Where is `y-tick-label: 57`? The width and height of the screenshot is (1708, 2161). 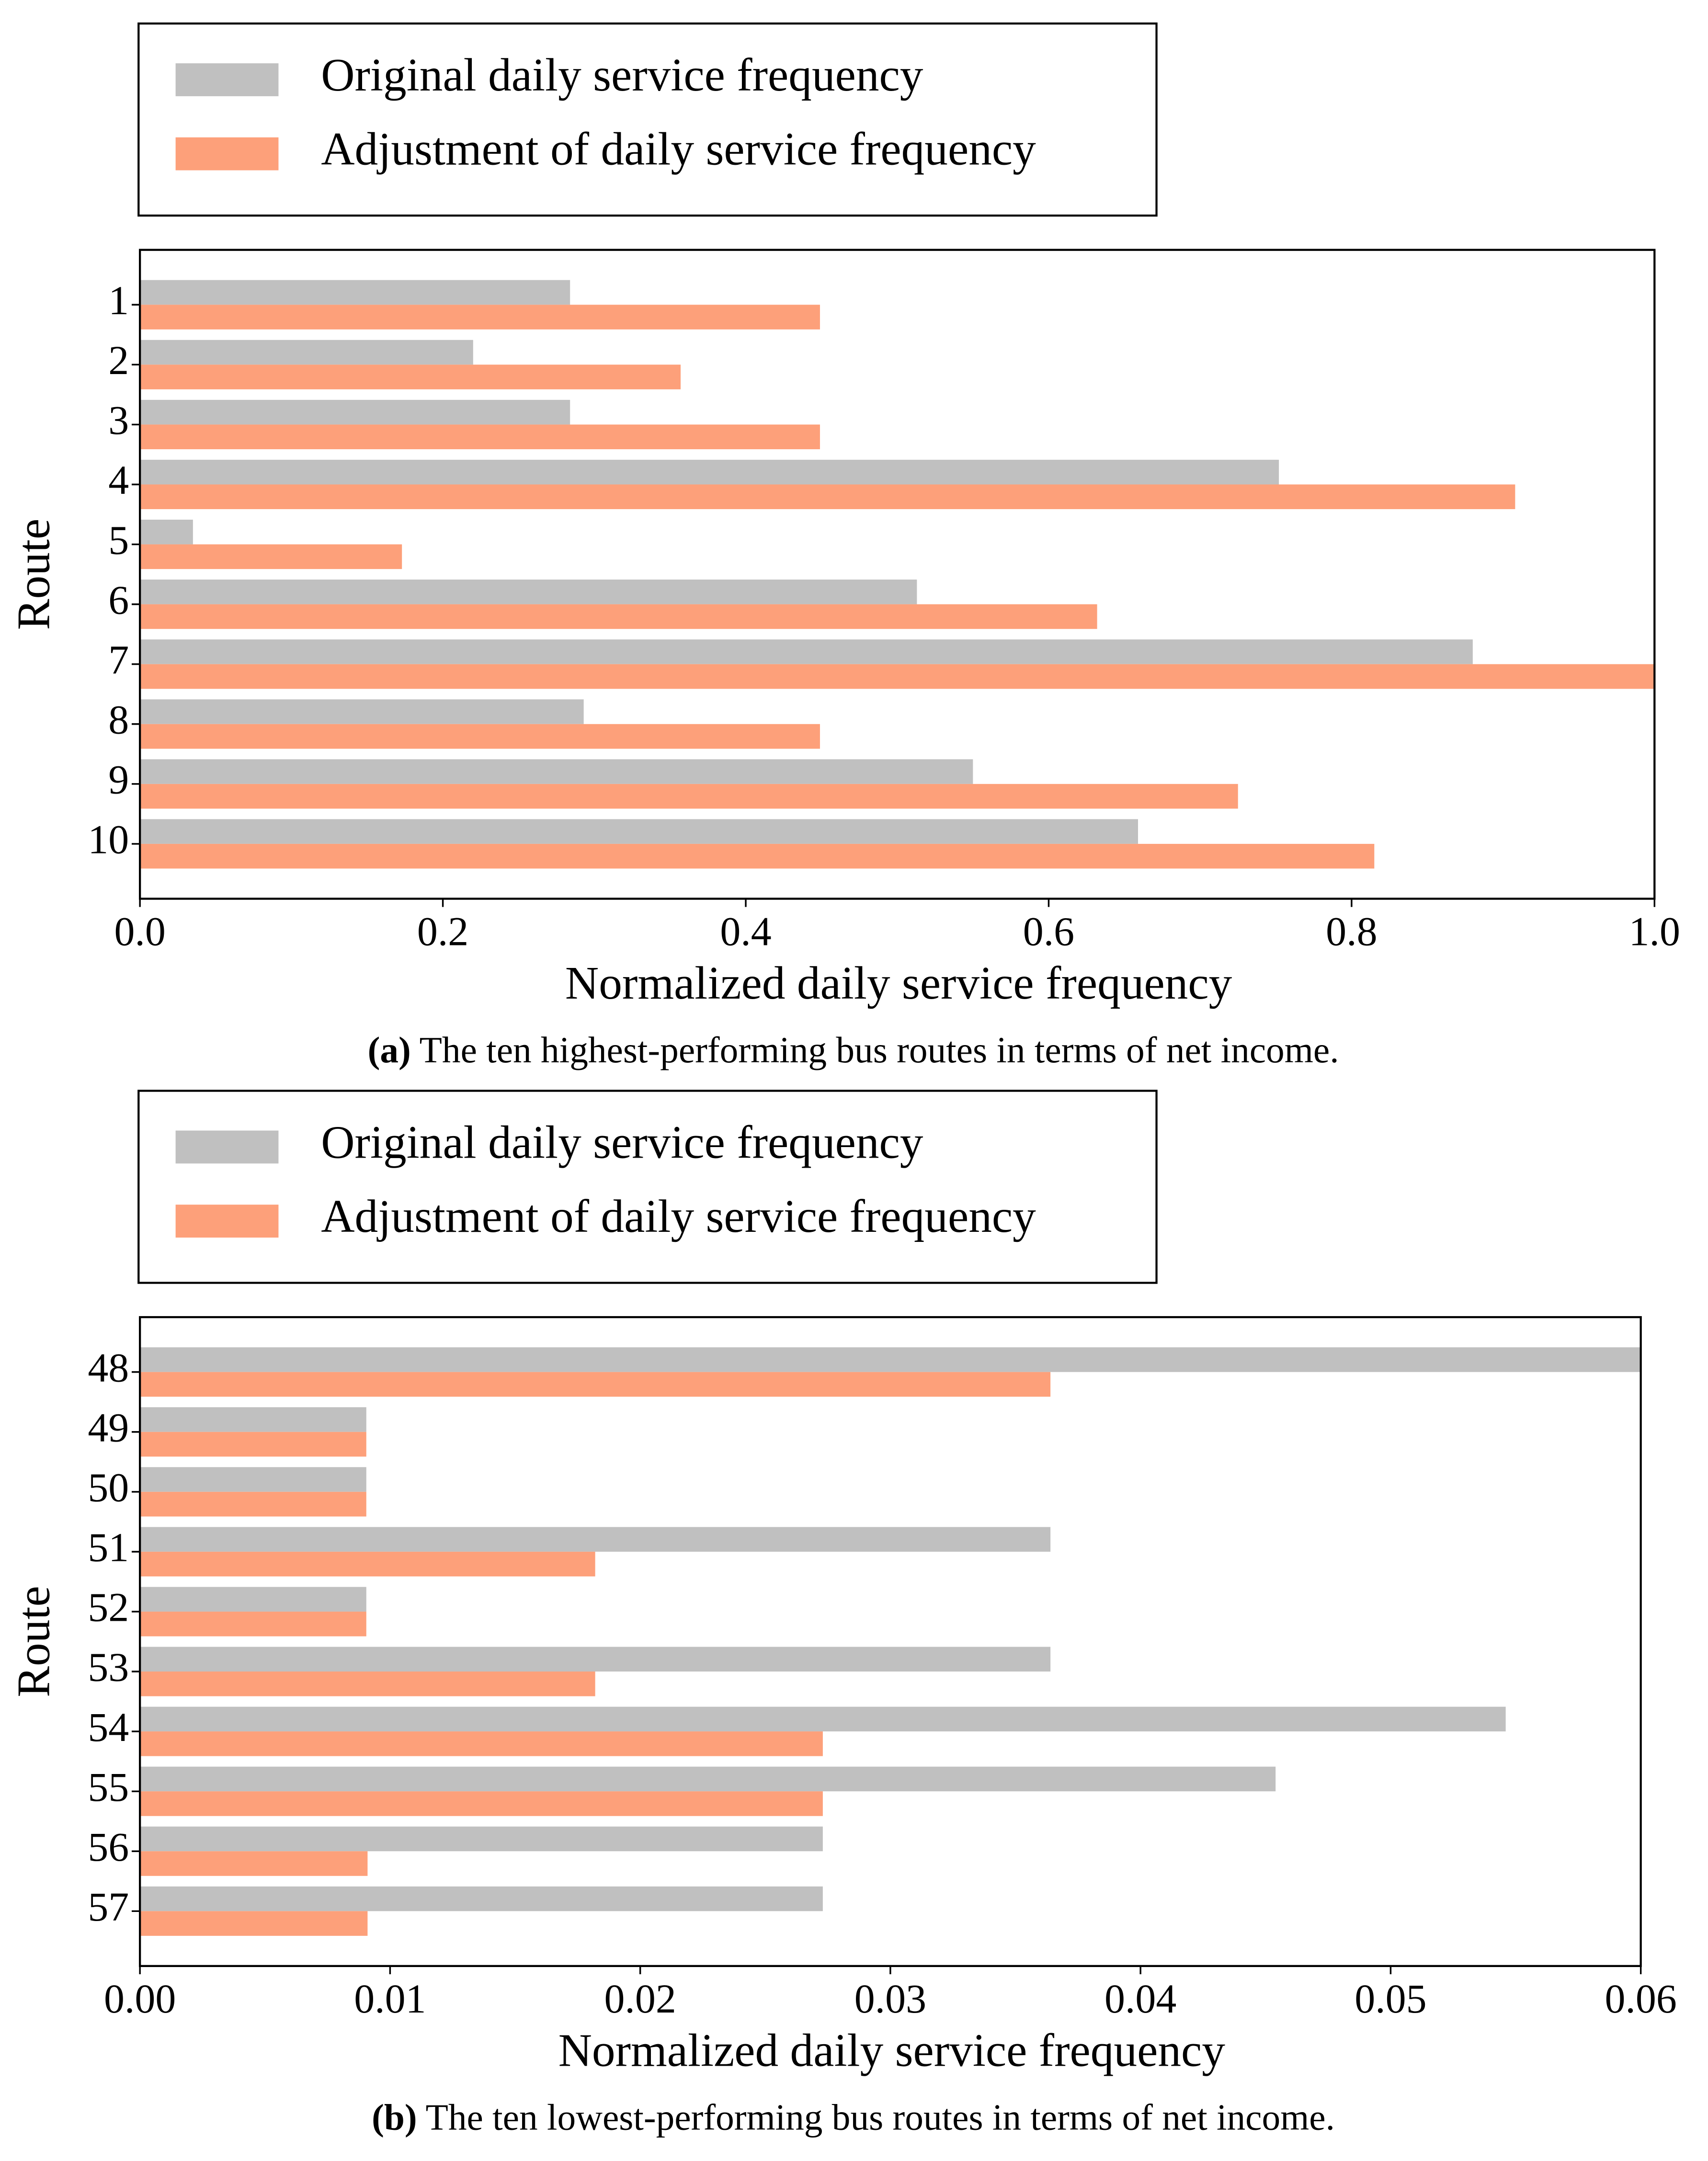
y-tick-label: 57 is located at coordinates (108, 1907).